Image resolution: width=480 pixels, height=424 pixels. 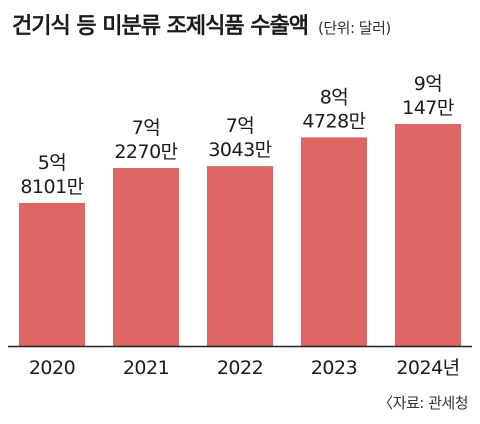 I want to click on source-label: 〈자료: 관세청, so click(x=423, y=403).